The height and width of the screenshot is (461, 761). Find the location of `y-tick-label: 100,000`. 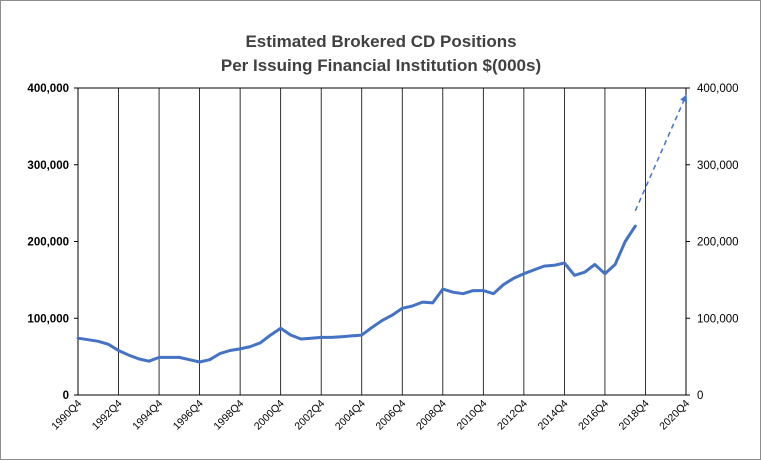

y-tick-label: 100,000 is located at coordinates (48, 319).